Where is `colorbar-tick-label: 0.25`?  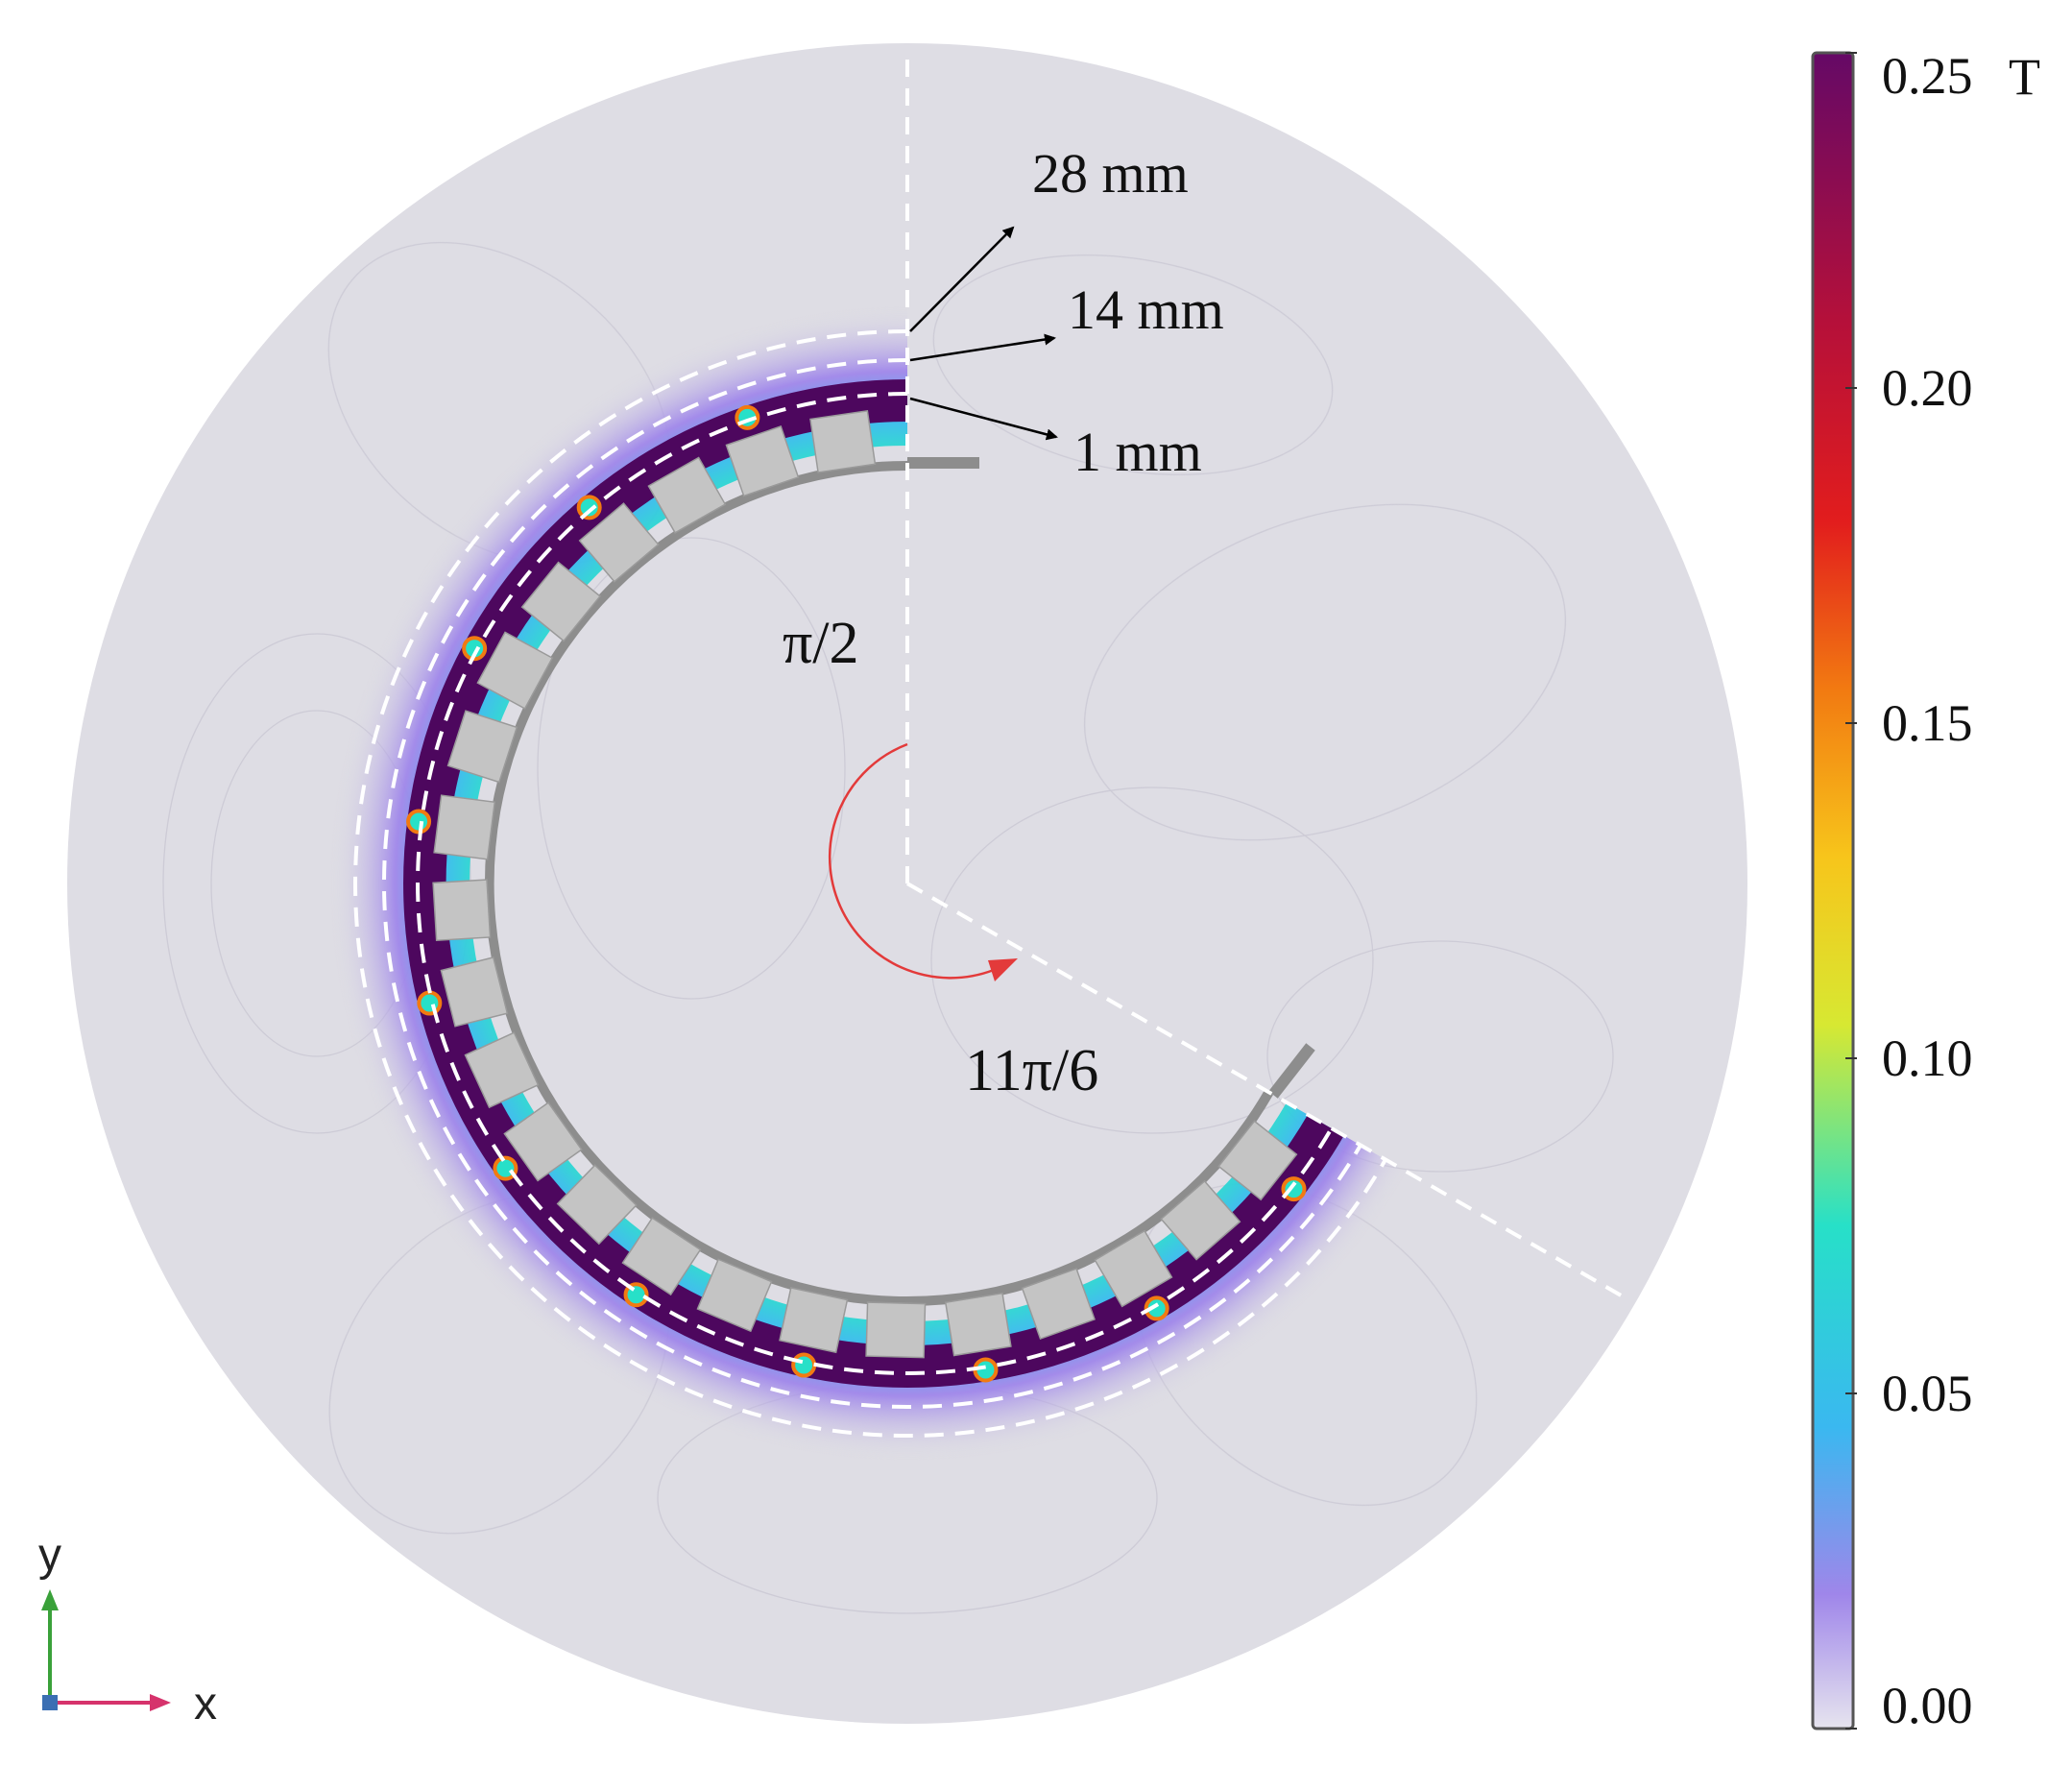 colorbar-tick-label: 0.25 is located at coordinates (1927, 76).